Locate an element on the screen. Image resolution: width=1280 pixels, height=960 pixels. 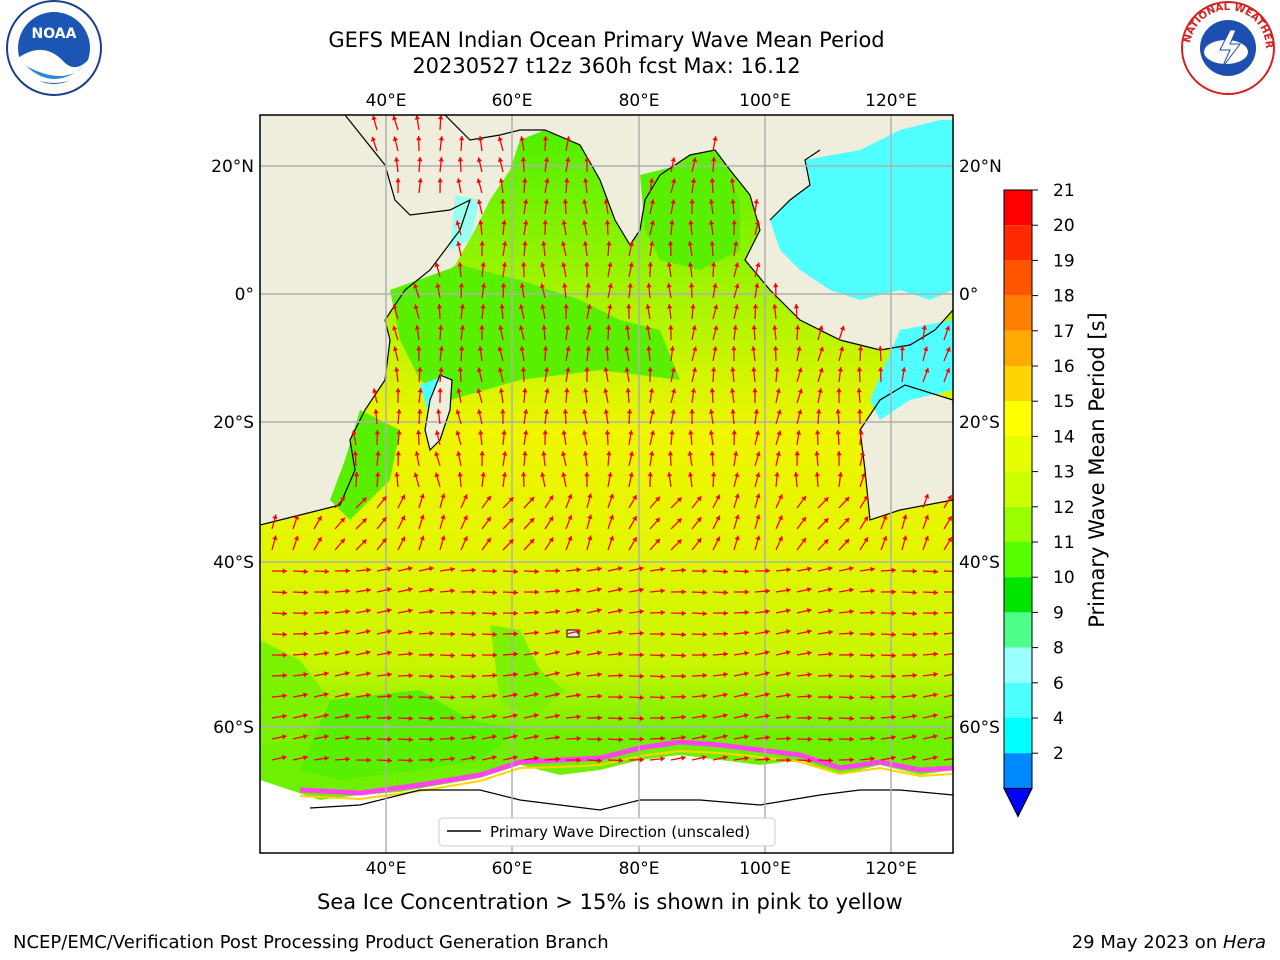
antarctica is located at coordinates (606, 804).